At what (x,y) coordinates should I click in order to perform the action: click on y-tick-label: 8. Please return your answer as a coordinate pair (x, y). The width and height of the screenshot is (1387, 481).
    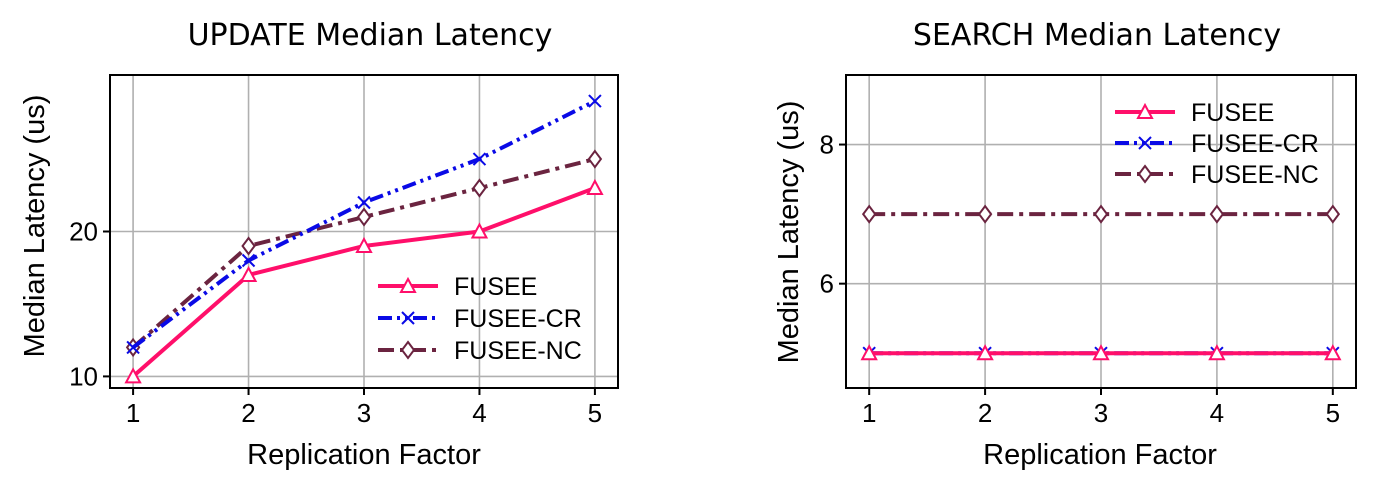
    Looking at the image, I should click on (827, 145).